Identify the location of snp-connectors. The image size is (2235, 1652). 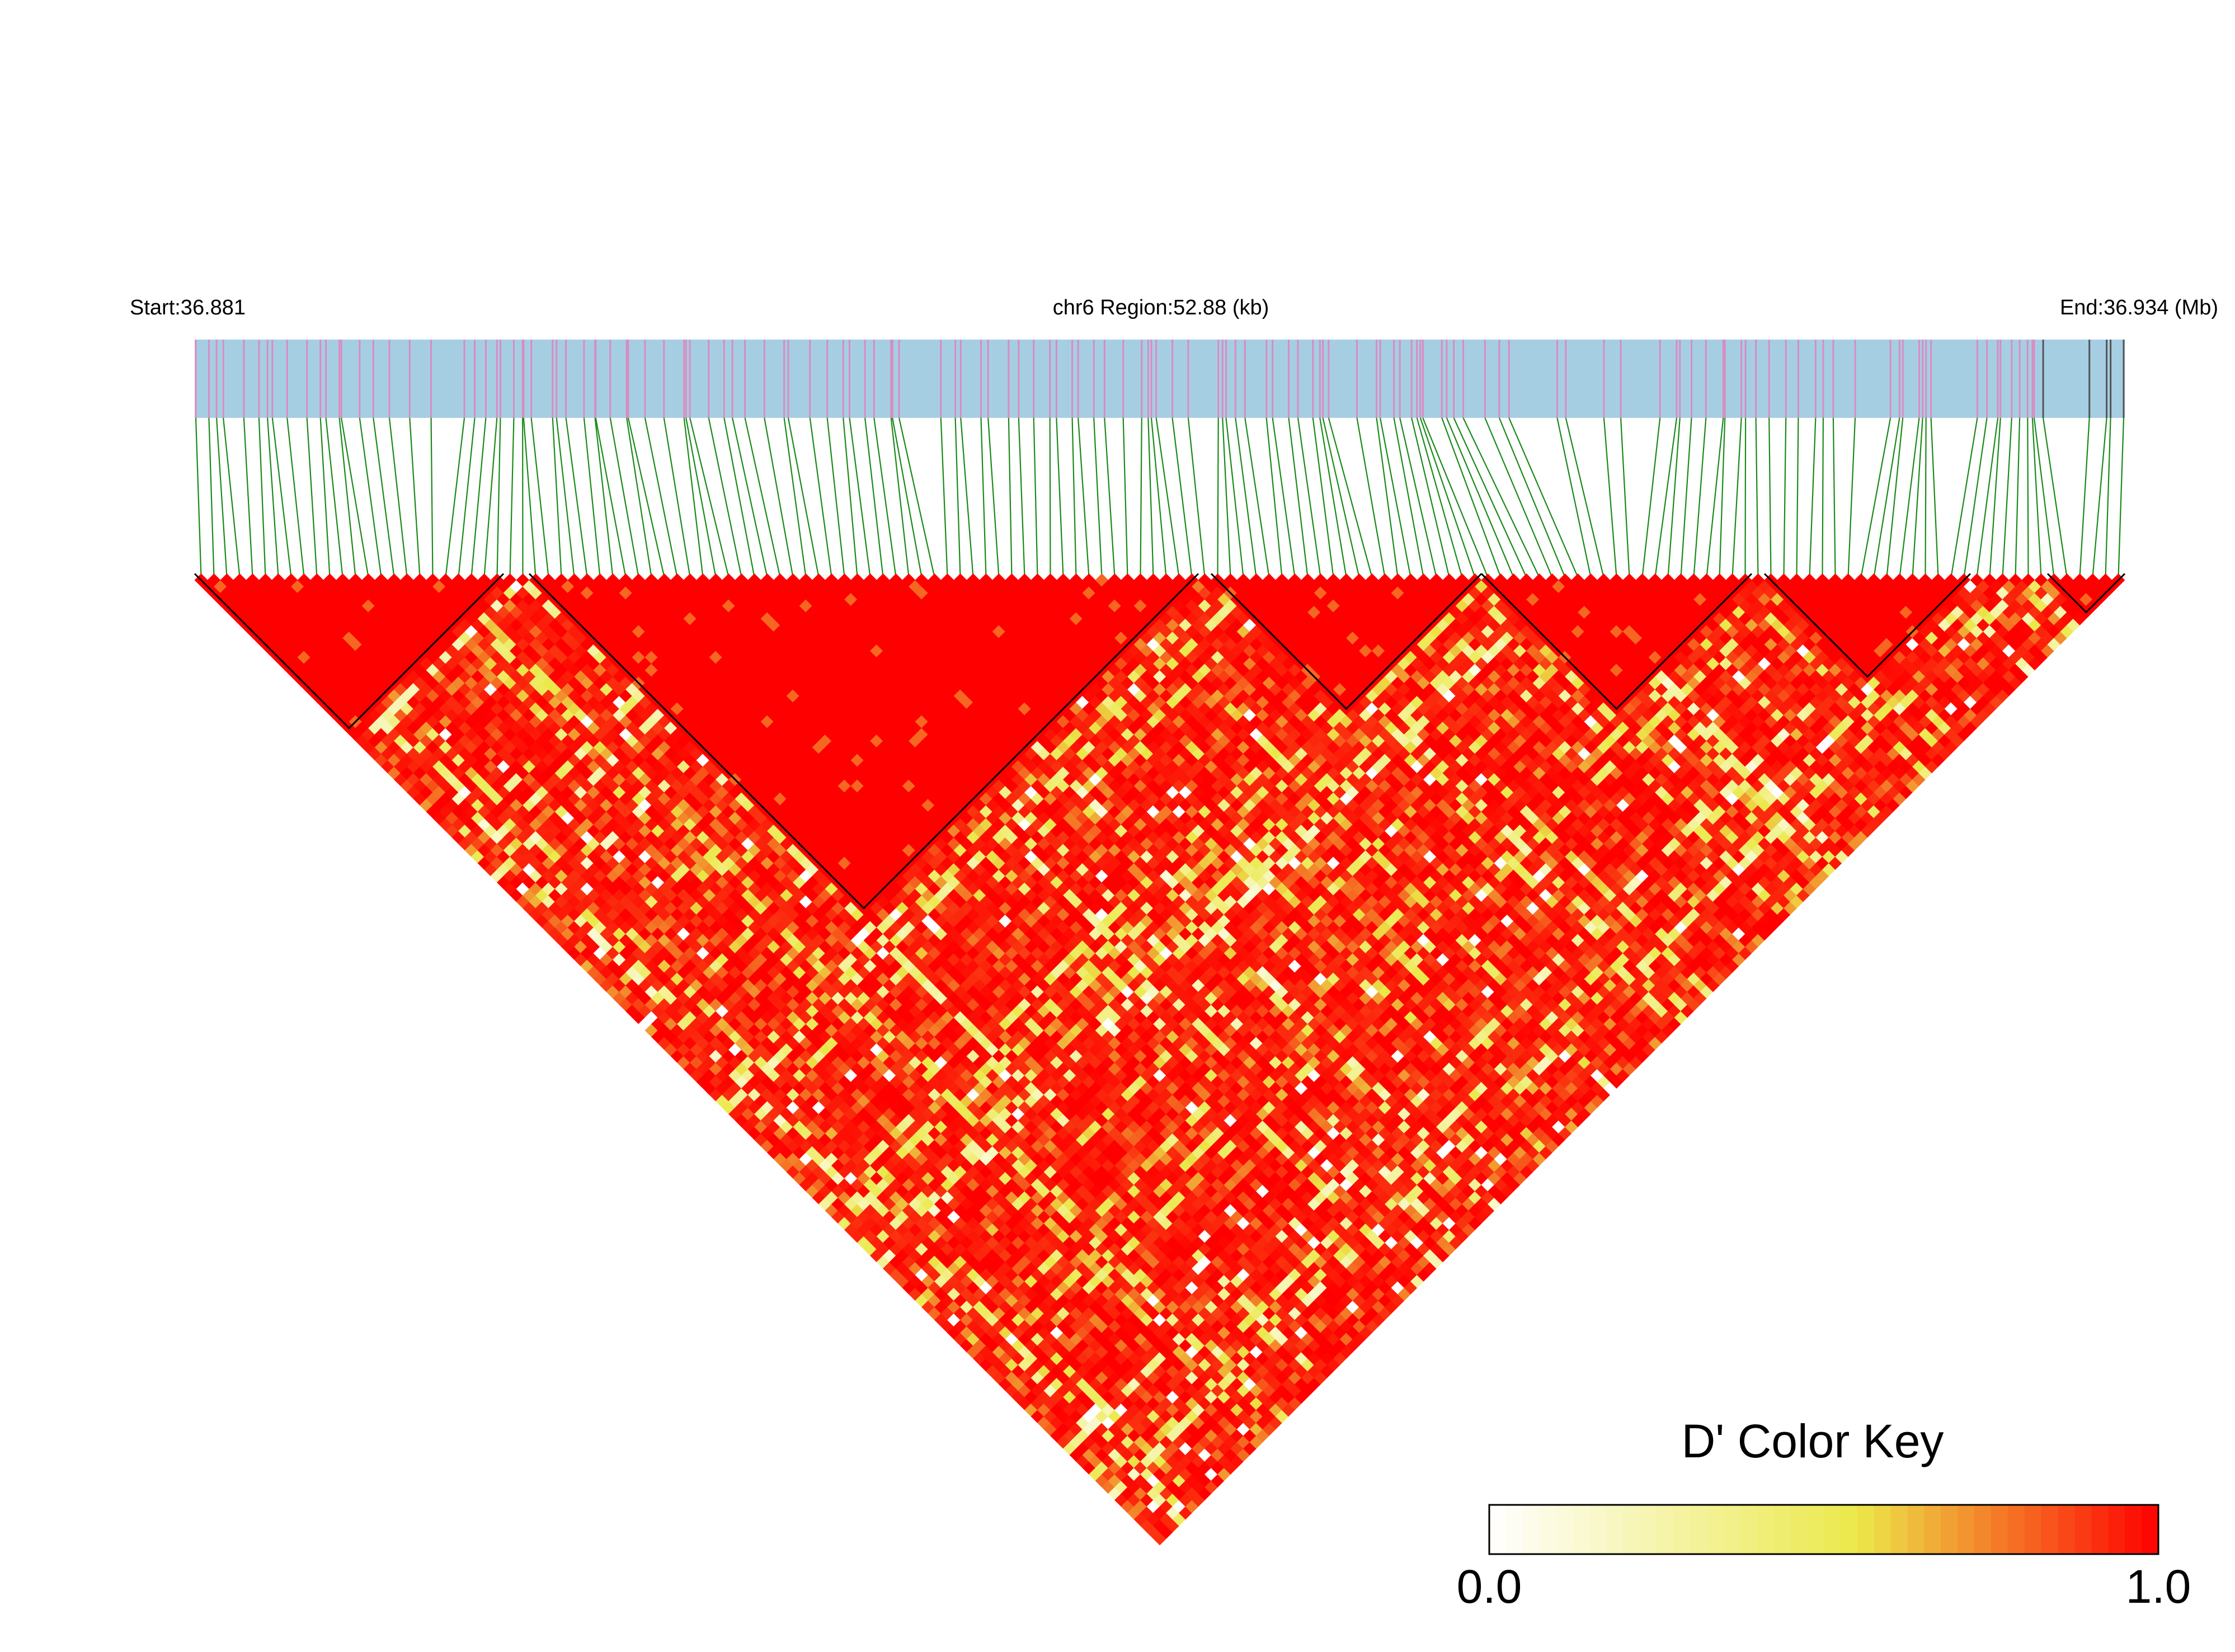
(1160, 498).